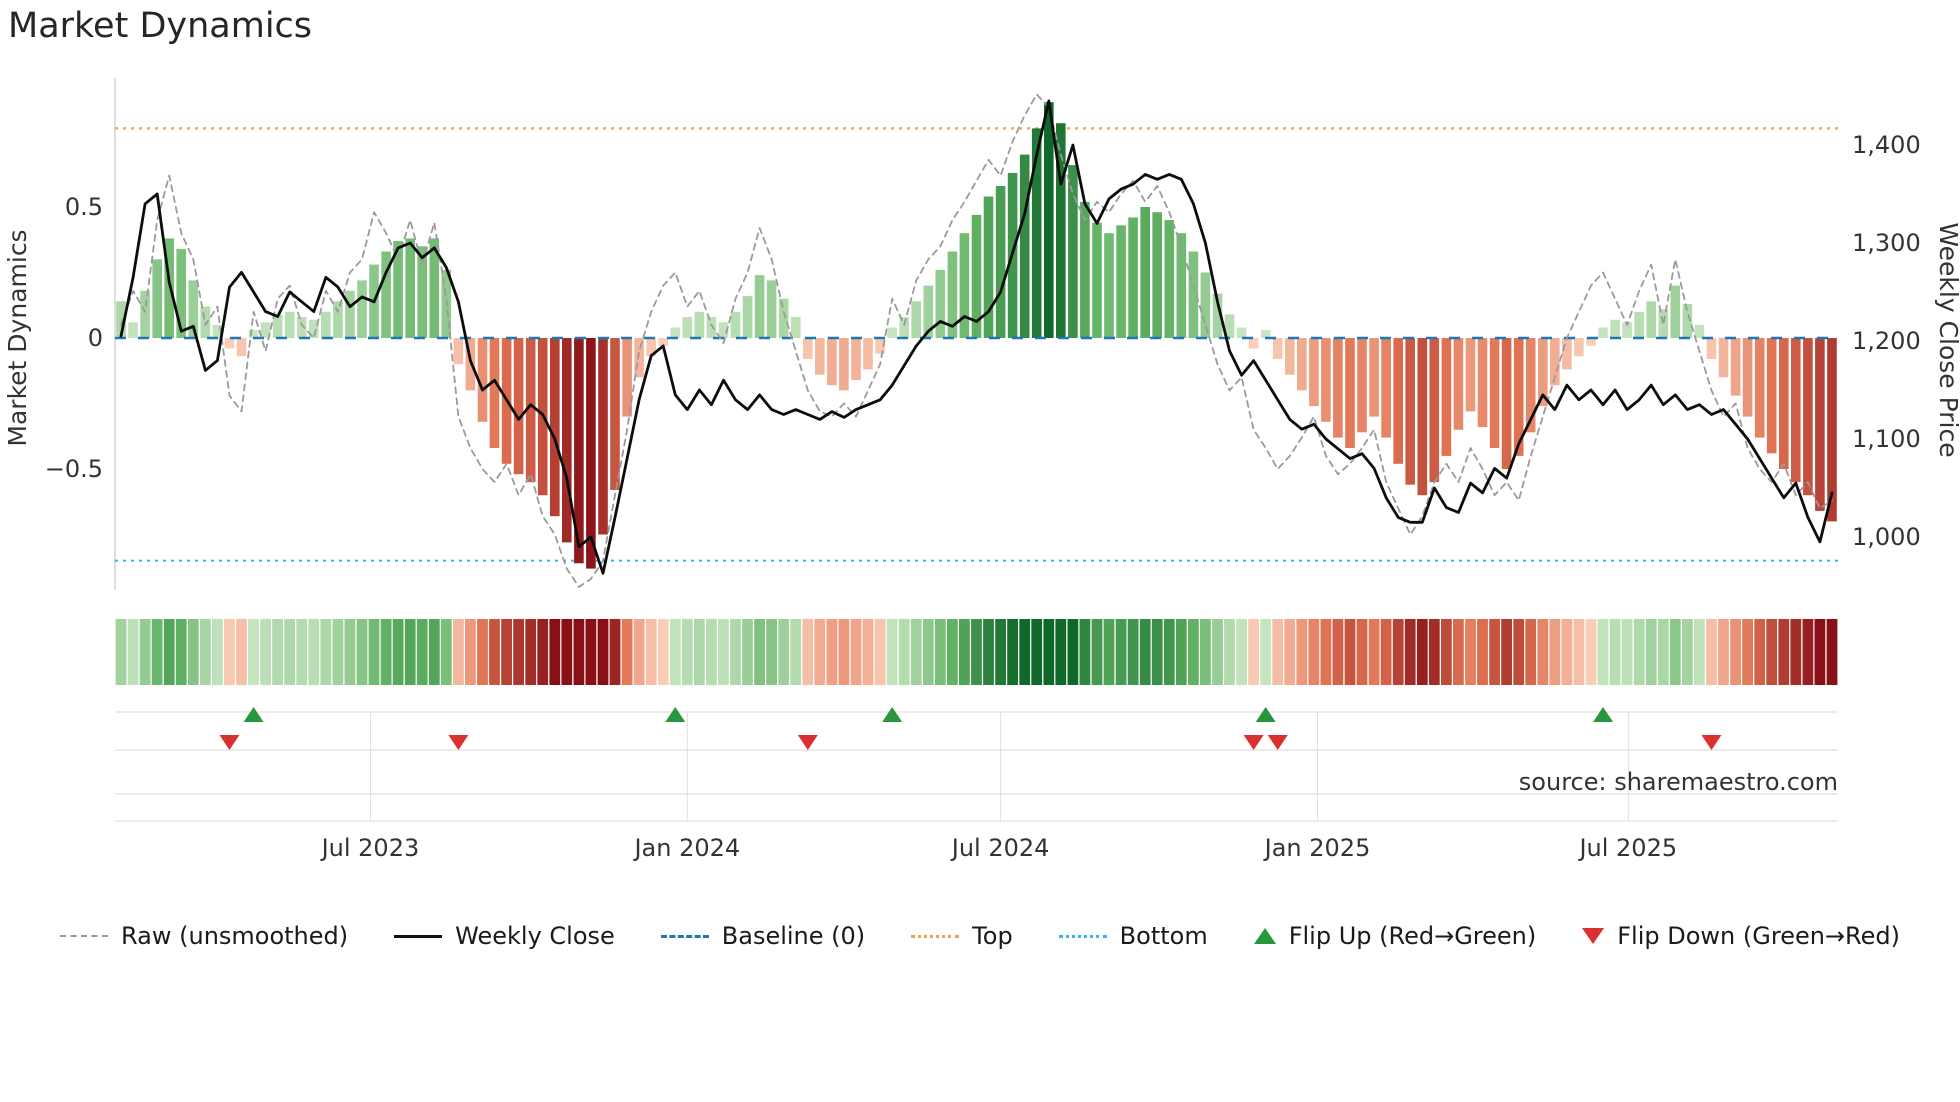  Describe the element at coordinates (962, 936) in the screenshot. I see `legend-item-top: Top` at that location.